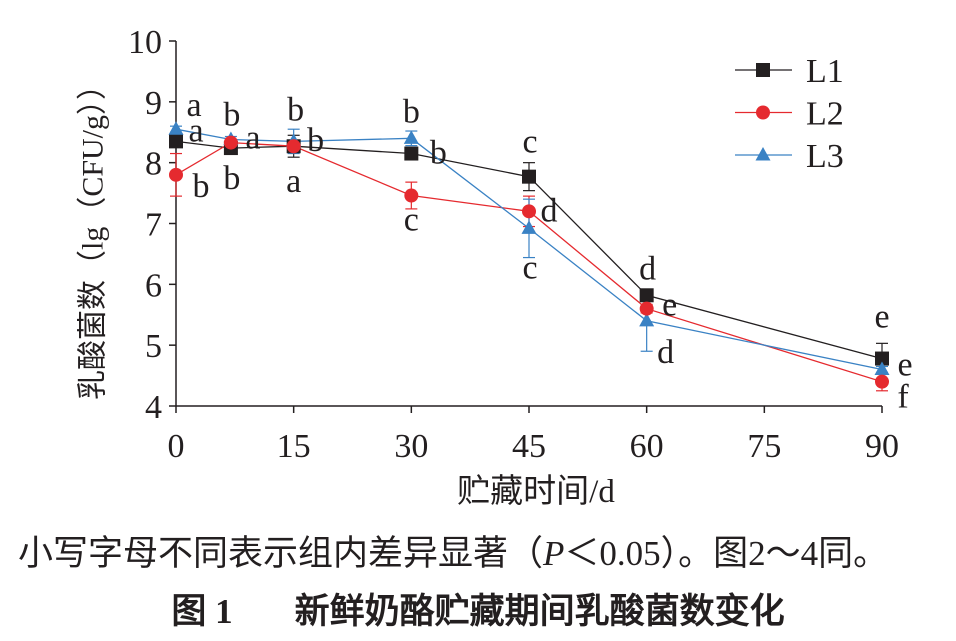  Describe the element at coordinates (529, 446) in the screenshot. I see `x-tick-label: 45` at that location.